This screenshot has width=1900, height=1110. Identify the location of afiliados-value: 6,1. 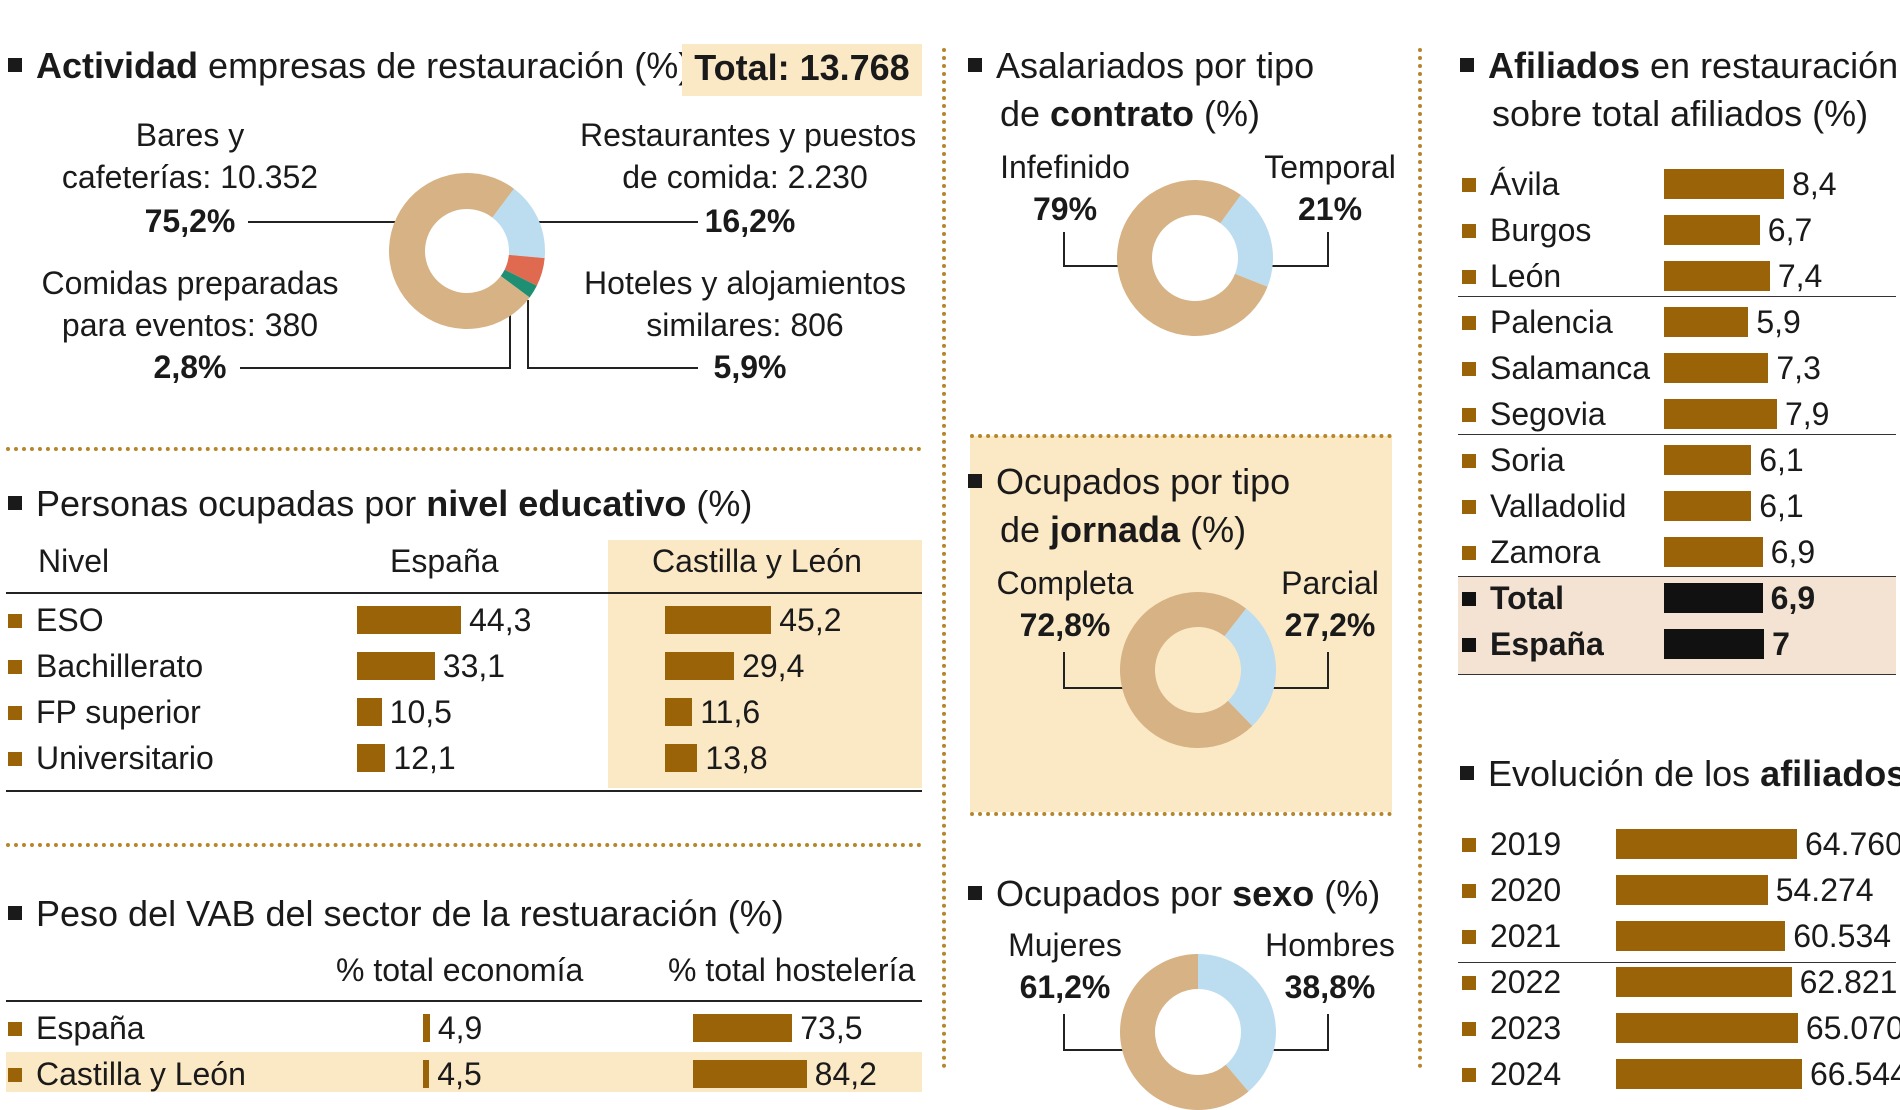
(1781, 506).